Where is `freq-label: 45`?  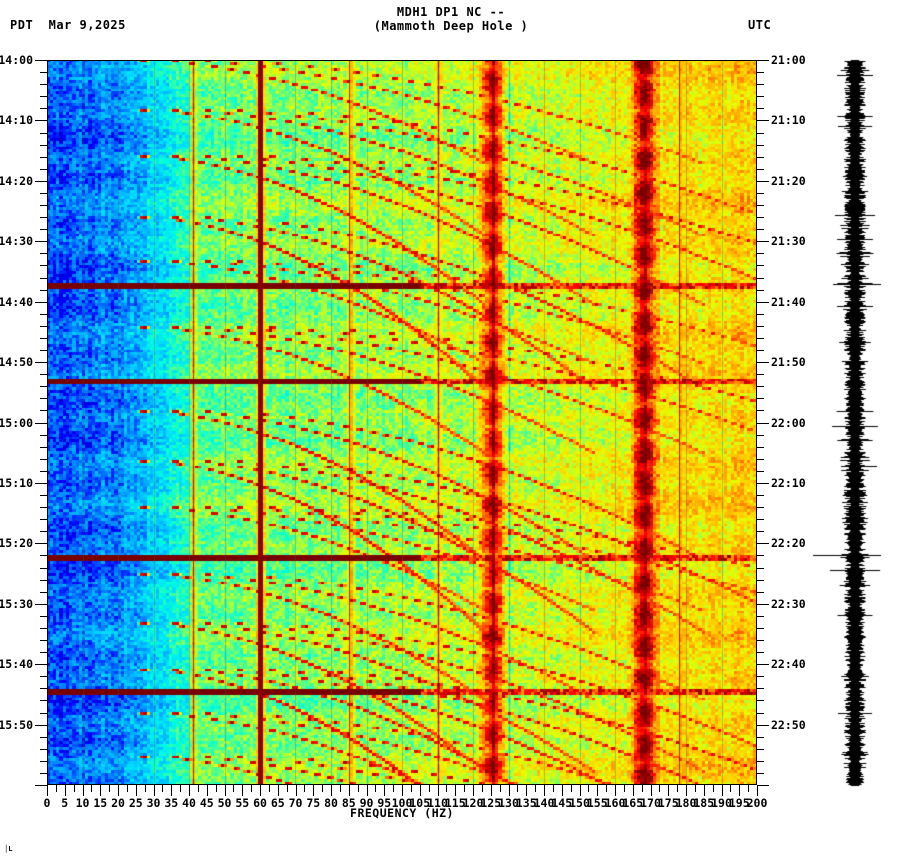
freq-label: 45 is located at coordinates (206, 803).